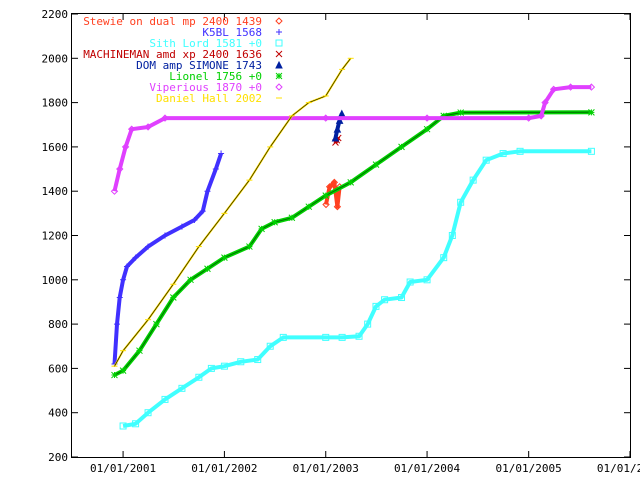  I want to click on x-tick-label: 01/01/2004, so click(427, 468).